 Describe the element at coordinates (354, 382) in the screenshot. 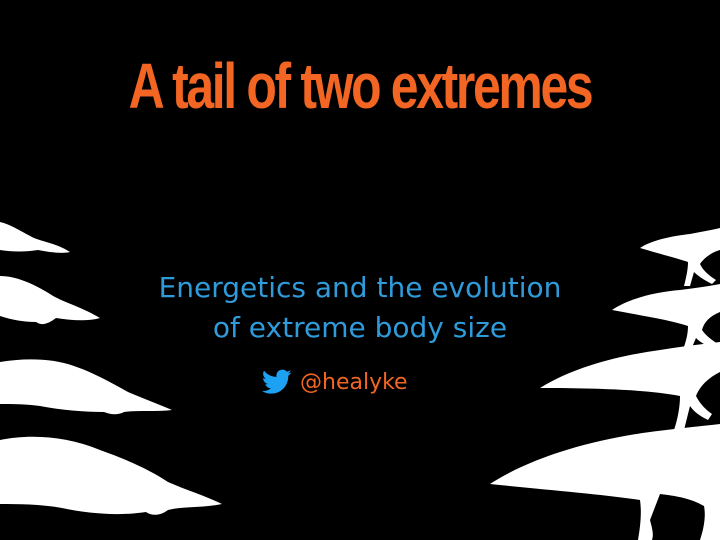

I see `twitter-handle-text: @healyke` at that location.